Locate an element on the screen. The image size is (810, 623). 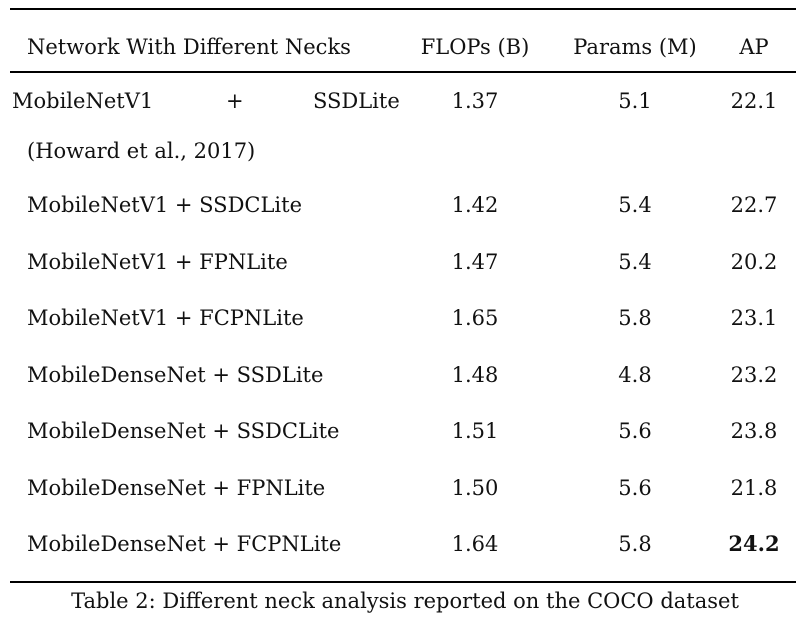
row-flops: 1.65 is located at coordinates (475, 318).